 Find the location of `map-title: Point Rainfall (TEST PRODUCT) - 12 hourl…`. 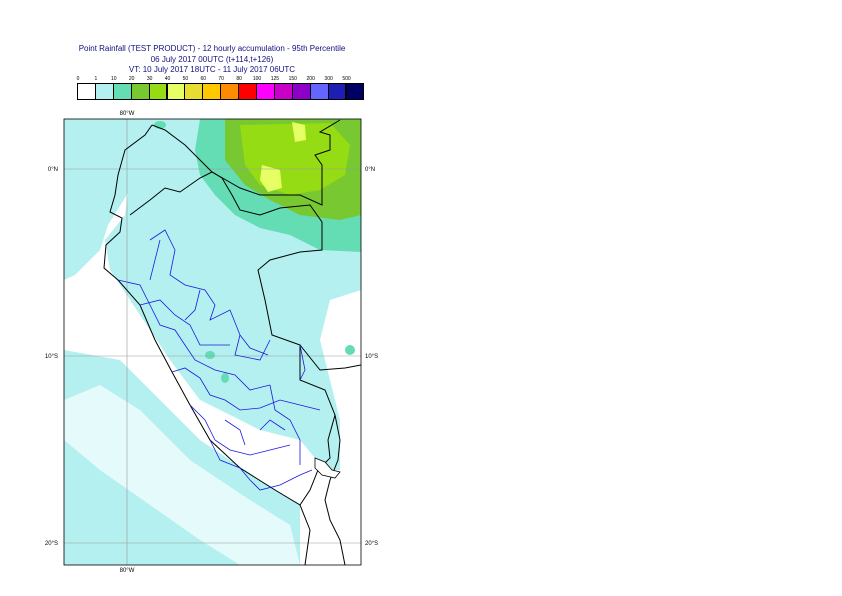

map-title: Point Rainfall (TEST PRODUCT) - 12 hourl… is located at coordinates (212, 48).